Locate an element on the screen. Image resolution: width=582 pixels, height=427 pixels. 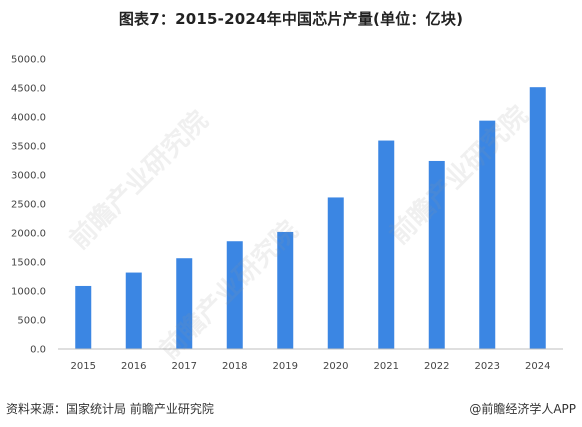
x-tick-label: 2018 is located at coordinates (234, 366).